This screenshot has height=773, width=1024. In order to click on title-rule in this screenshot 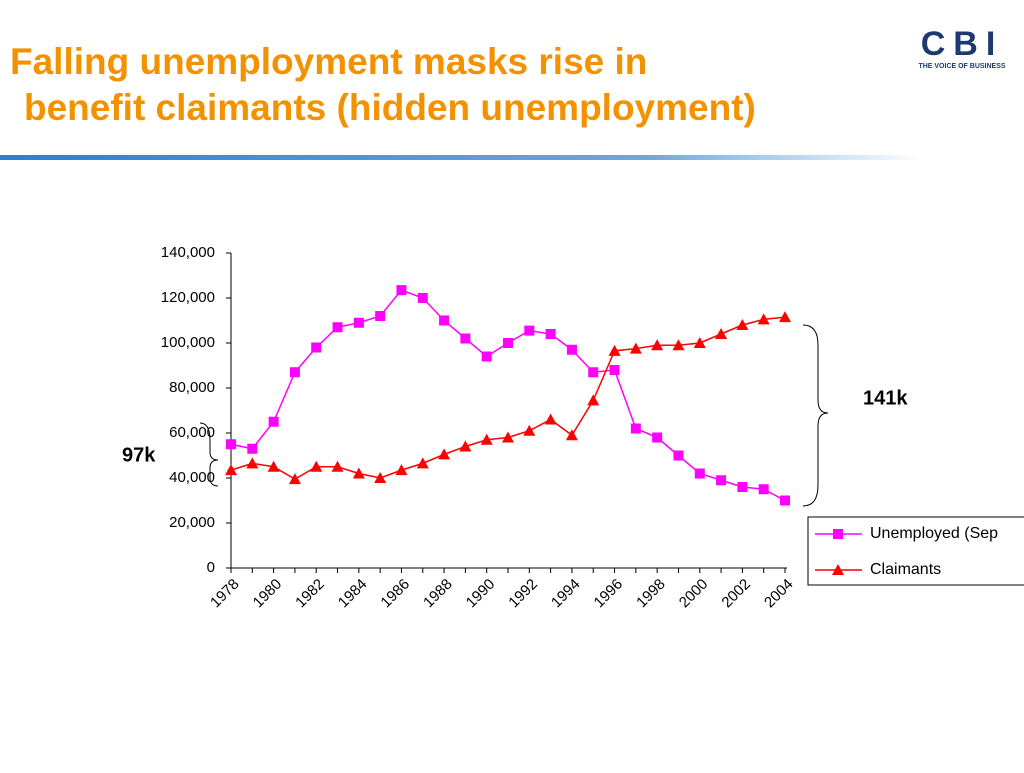, I will do `click(462, 157)`.